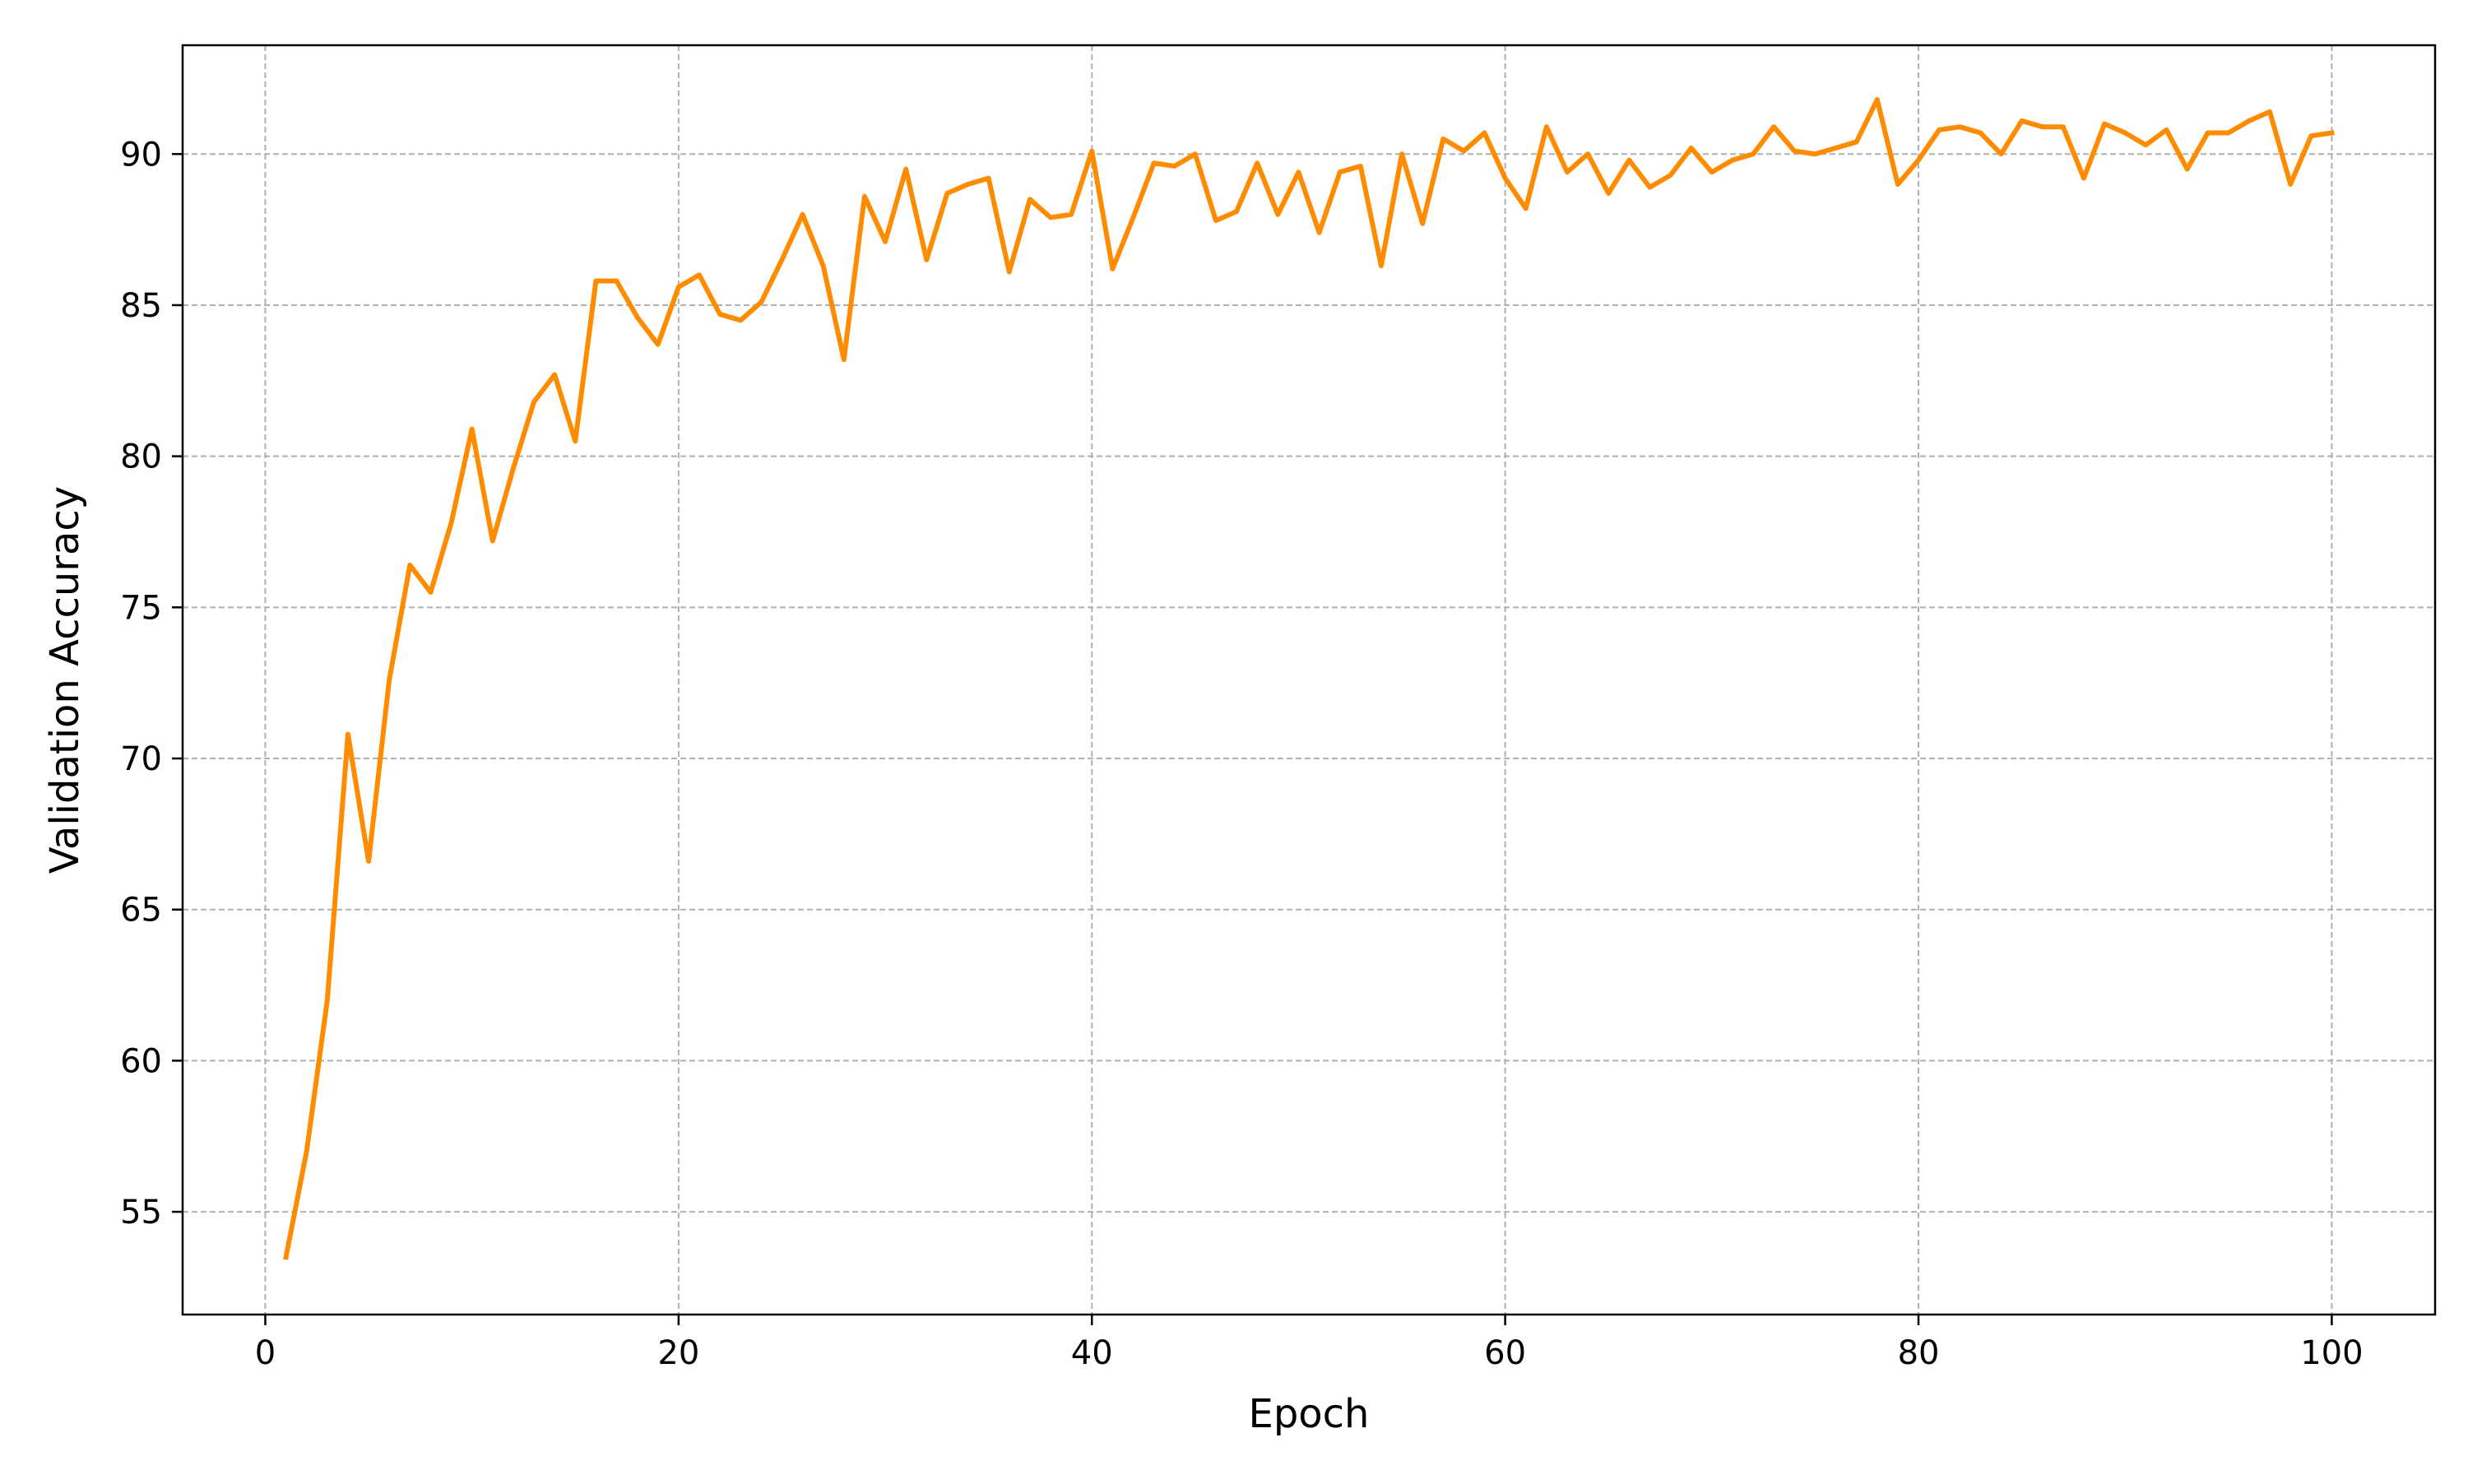  Describe the element at coordinates (1505, 1353) in the screenshot. I see `x-tick-label: 60` at that location.